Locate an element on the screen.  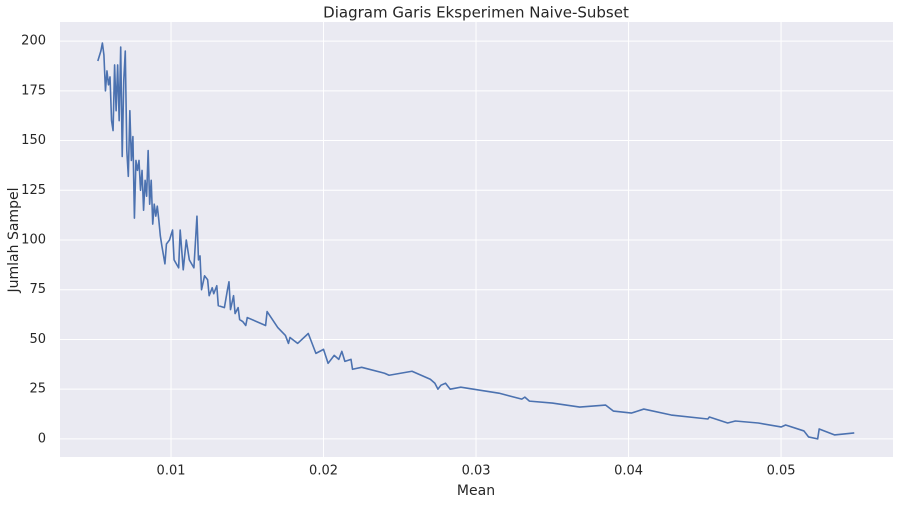
y-tick-label: 175 is located at coordinates (33, 90).